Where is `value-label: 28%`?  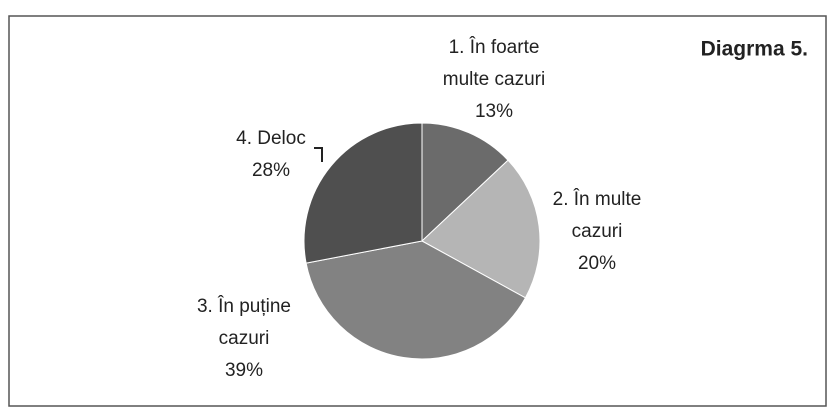
value-label: 28% is located at coordinates (271, 170).